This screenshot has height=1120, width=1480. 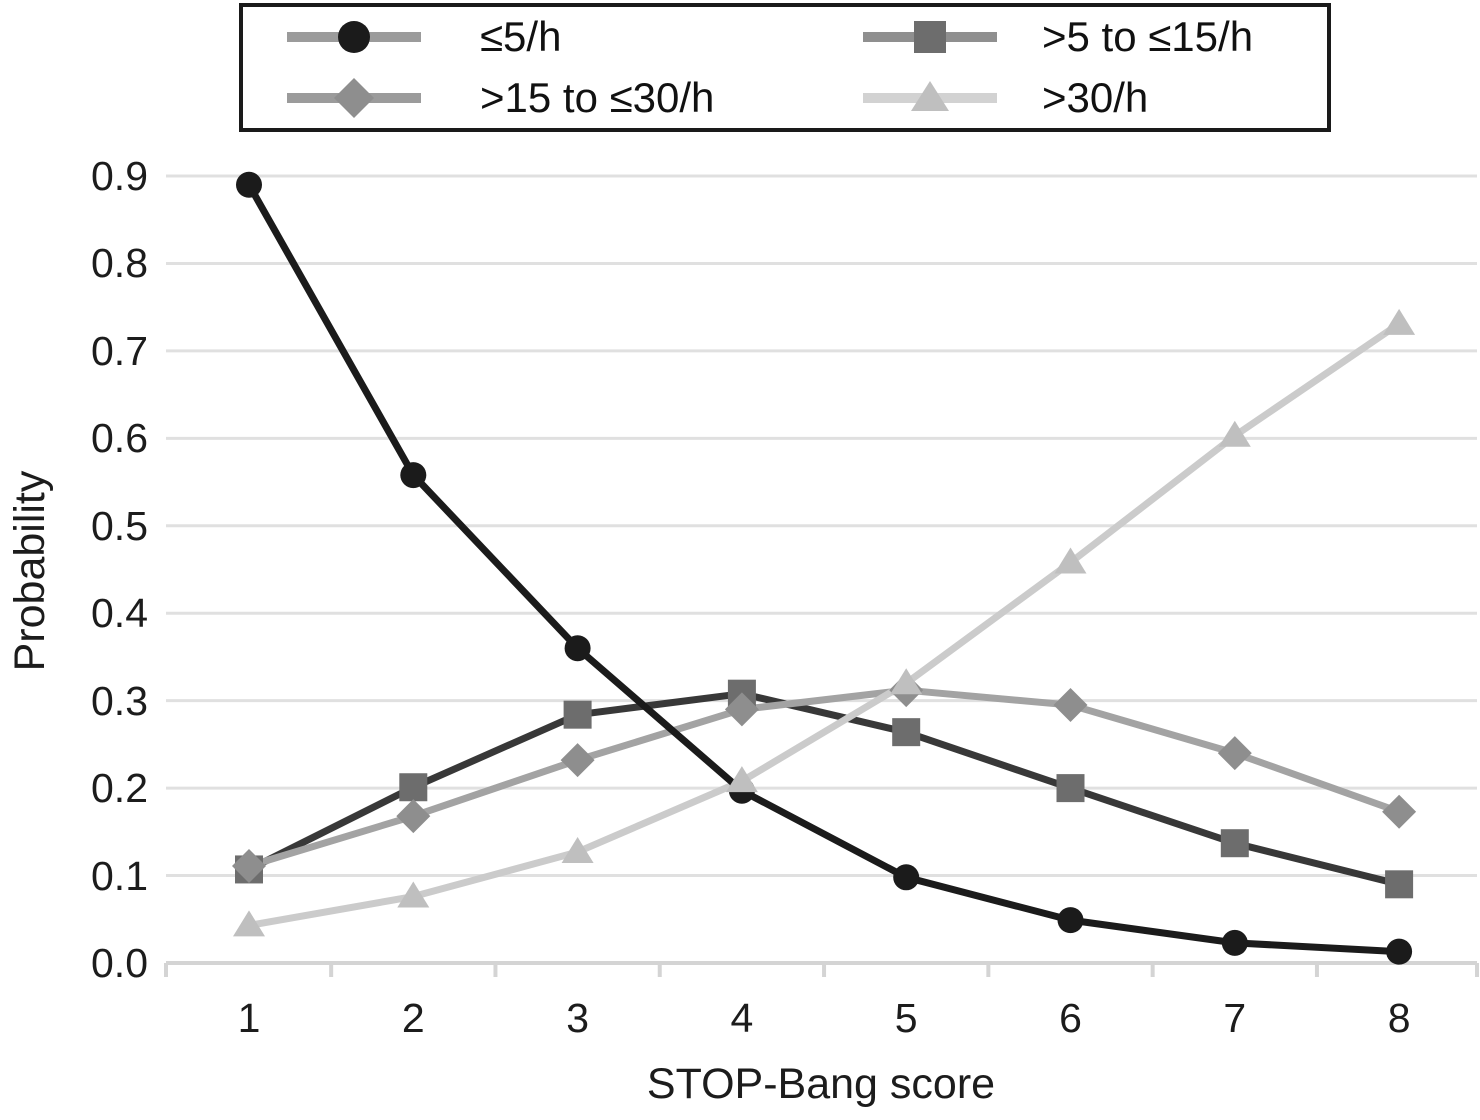 What do you see at coordinates (119, 350) in the screenshot?
I see `y-tick-label: 0.7` at bounding box center [119, 350].